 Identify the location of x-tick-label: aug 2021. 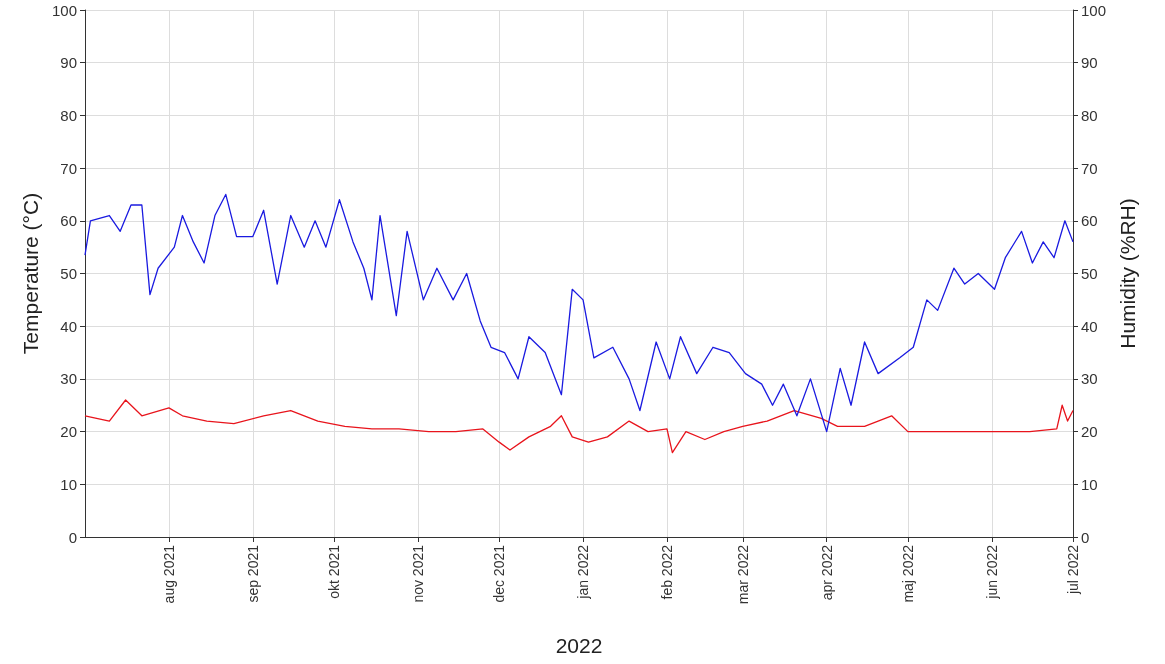
(168, 574).